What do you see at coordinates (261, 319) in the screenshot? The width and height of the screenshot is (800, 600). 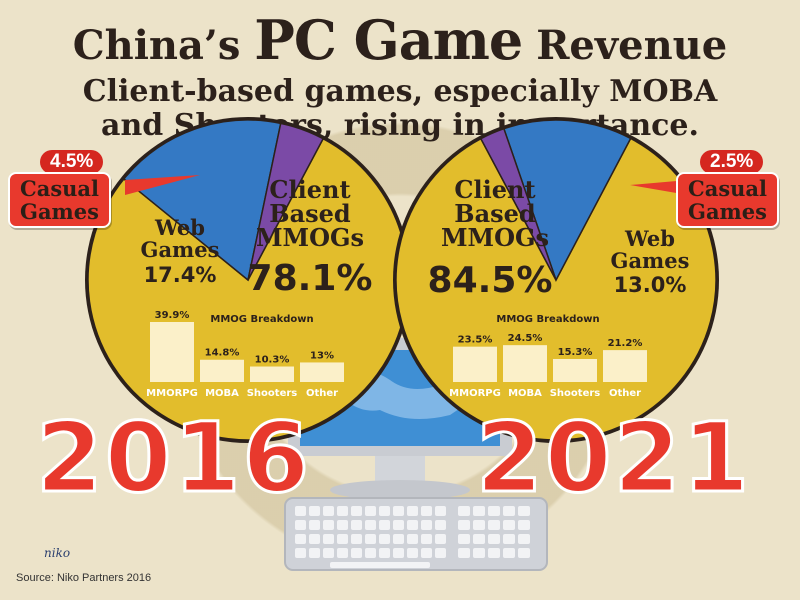 I see `breakdown-2016-title: MMOG Breakdown` at bounding box center [261, 319].